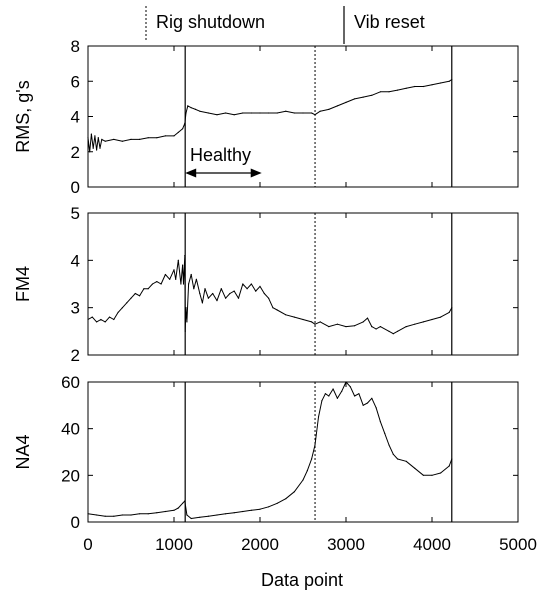  I want to click on y-tick-label: 0, so click(75, 522).